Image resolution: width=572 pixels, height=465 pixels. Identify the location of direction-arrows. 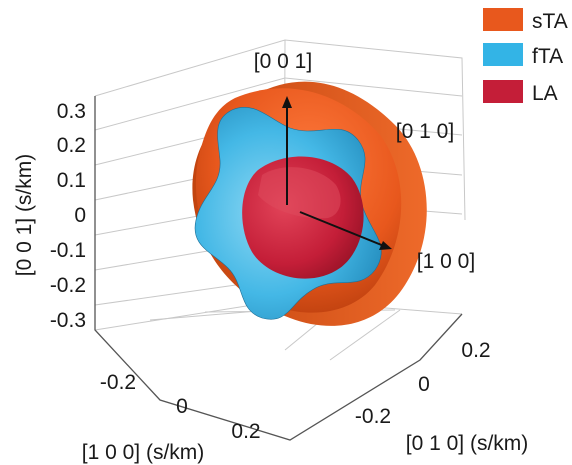
(337, 173).